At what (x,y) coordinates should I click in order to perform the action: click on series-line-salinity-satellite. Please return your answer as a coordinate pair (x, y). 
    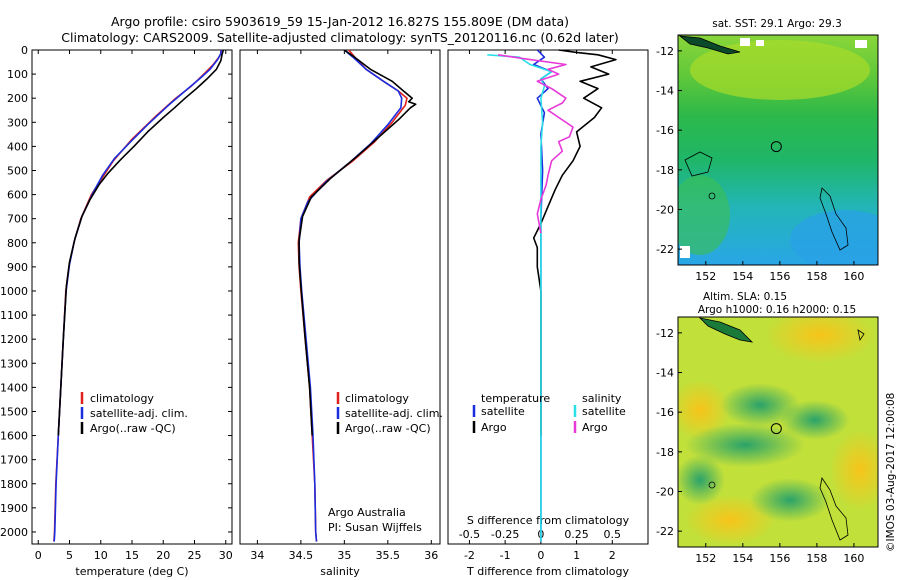
    Looking at the image, I should click on (520, 298).